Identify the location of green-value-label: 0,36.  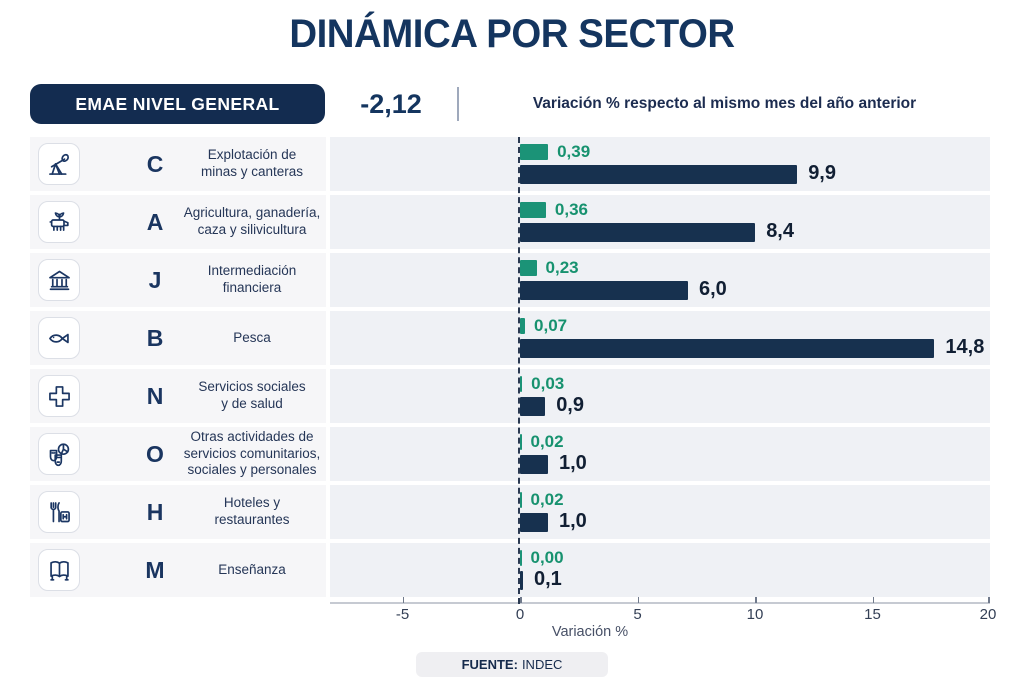
(571, 209).